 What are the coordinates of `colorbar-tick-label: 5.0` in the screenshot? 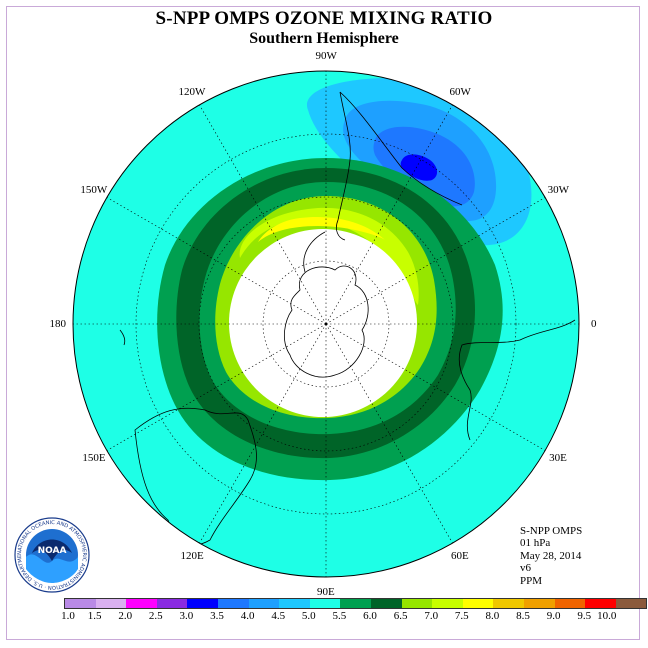 It's located at (308, 616).